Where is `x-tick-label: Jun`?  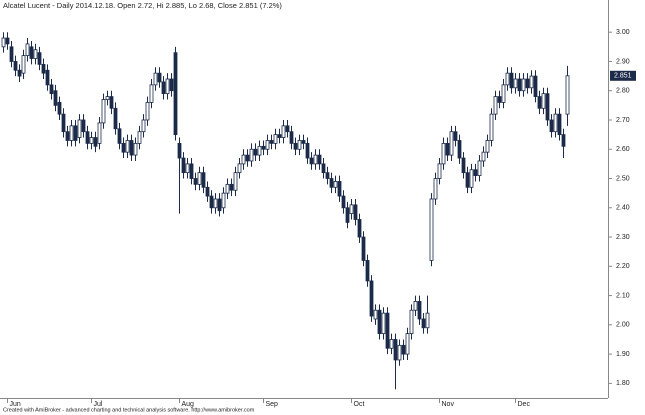 x-tick-label: Jun is located at coordinates (15, 404).